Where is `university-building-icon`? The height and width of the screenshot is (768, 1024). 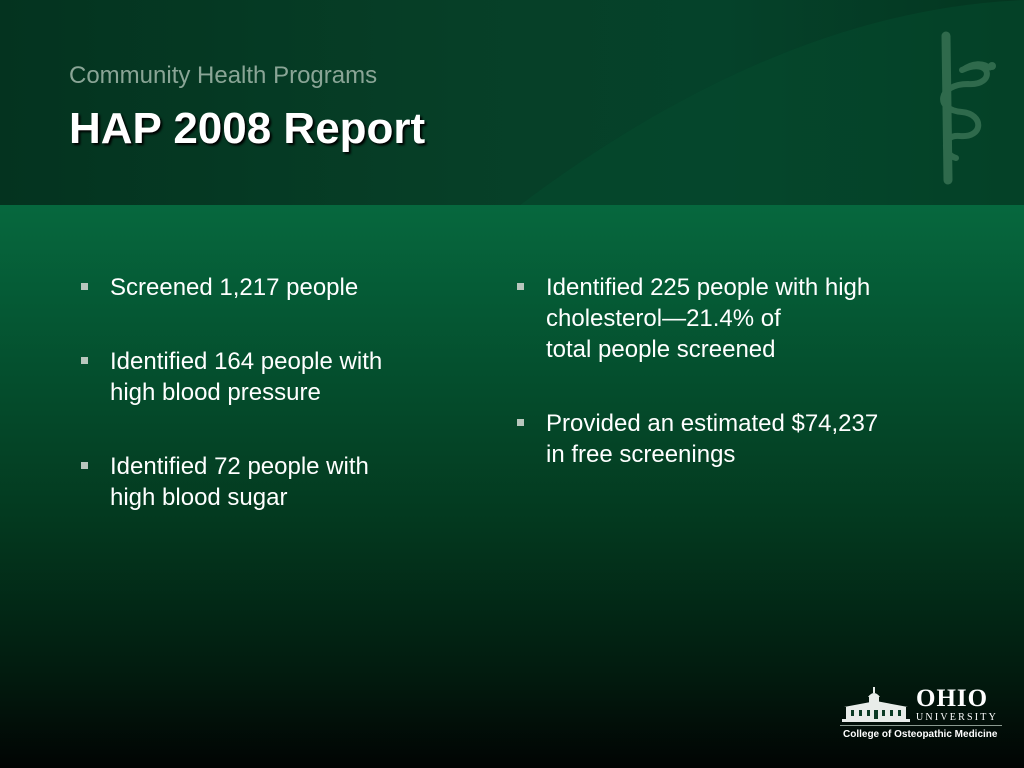
university-building-icon is located at coordinates (876, 704).